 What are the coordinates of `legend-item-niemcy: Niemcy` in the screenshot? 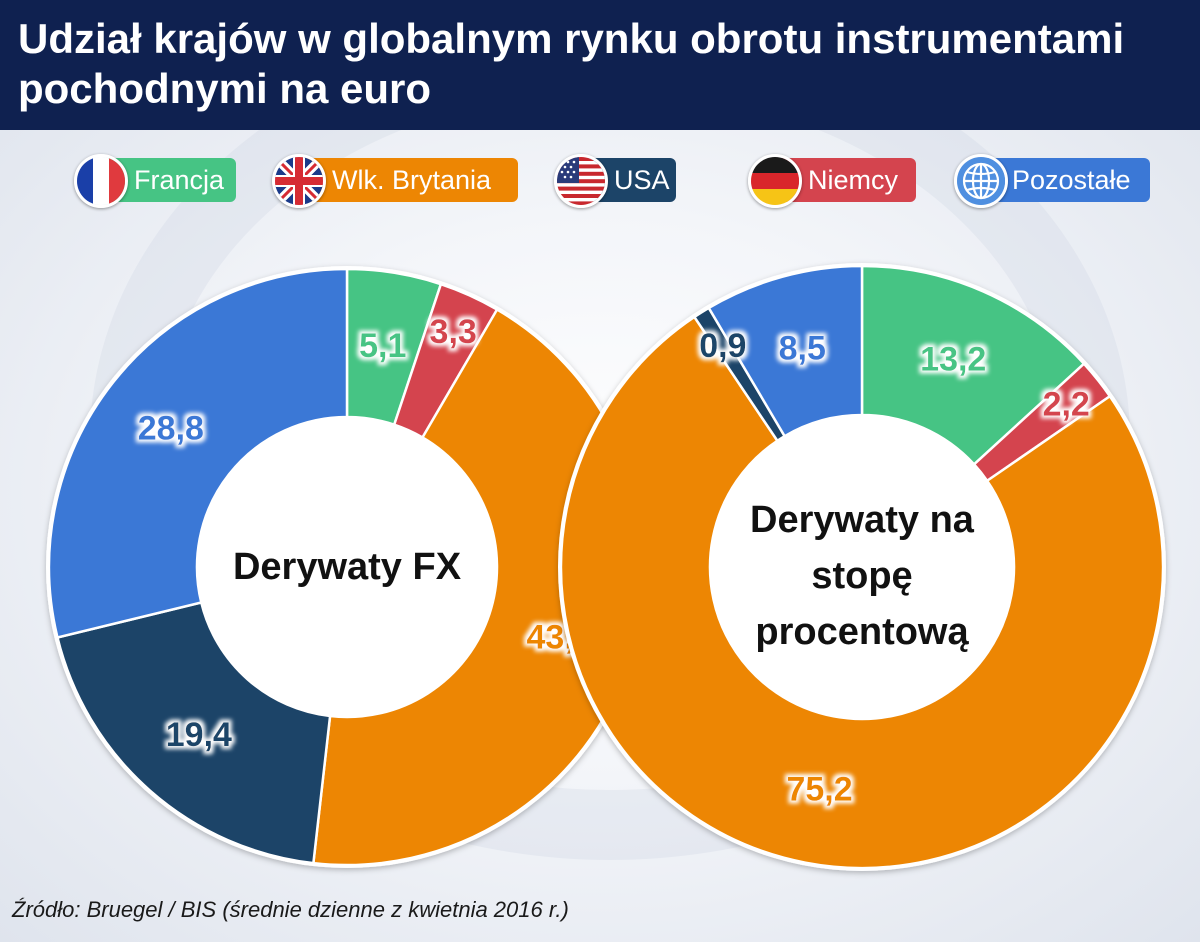 It's located at (832, 181).